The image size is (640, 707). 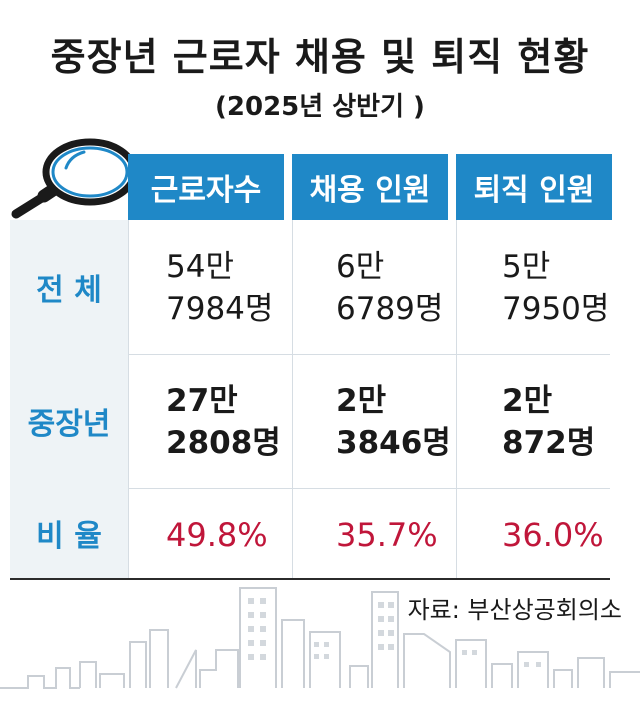 What do you see at coordinates (390, 288) in the screenshot?
I see `cell-total-hired: 6만 6789명` at bounding box center [390, 288].